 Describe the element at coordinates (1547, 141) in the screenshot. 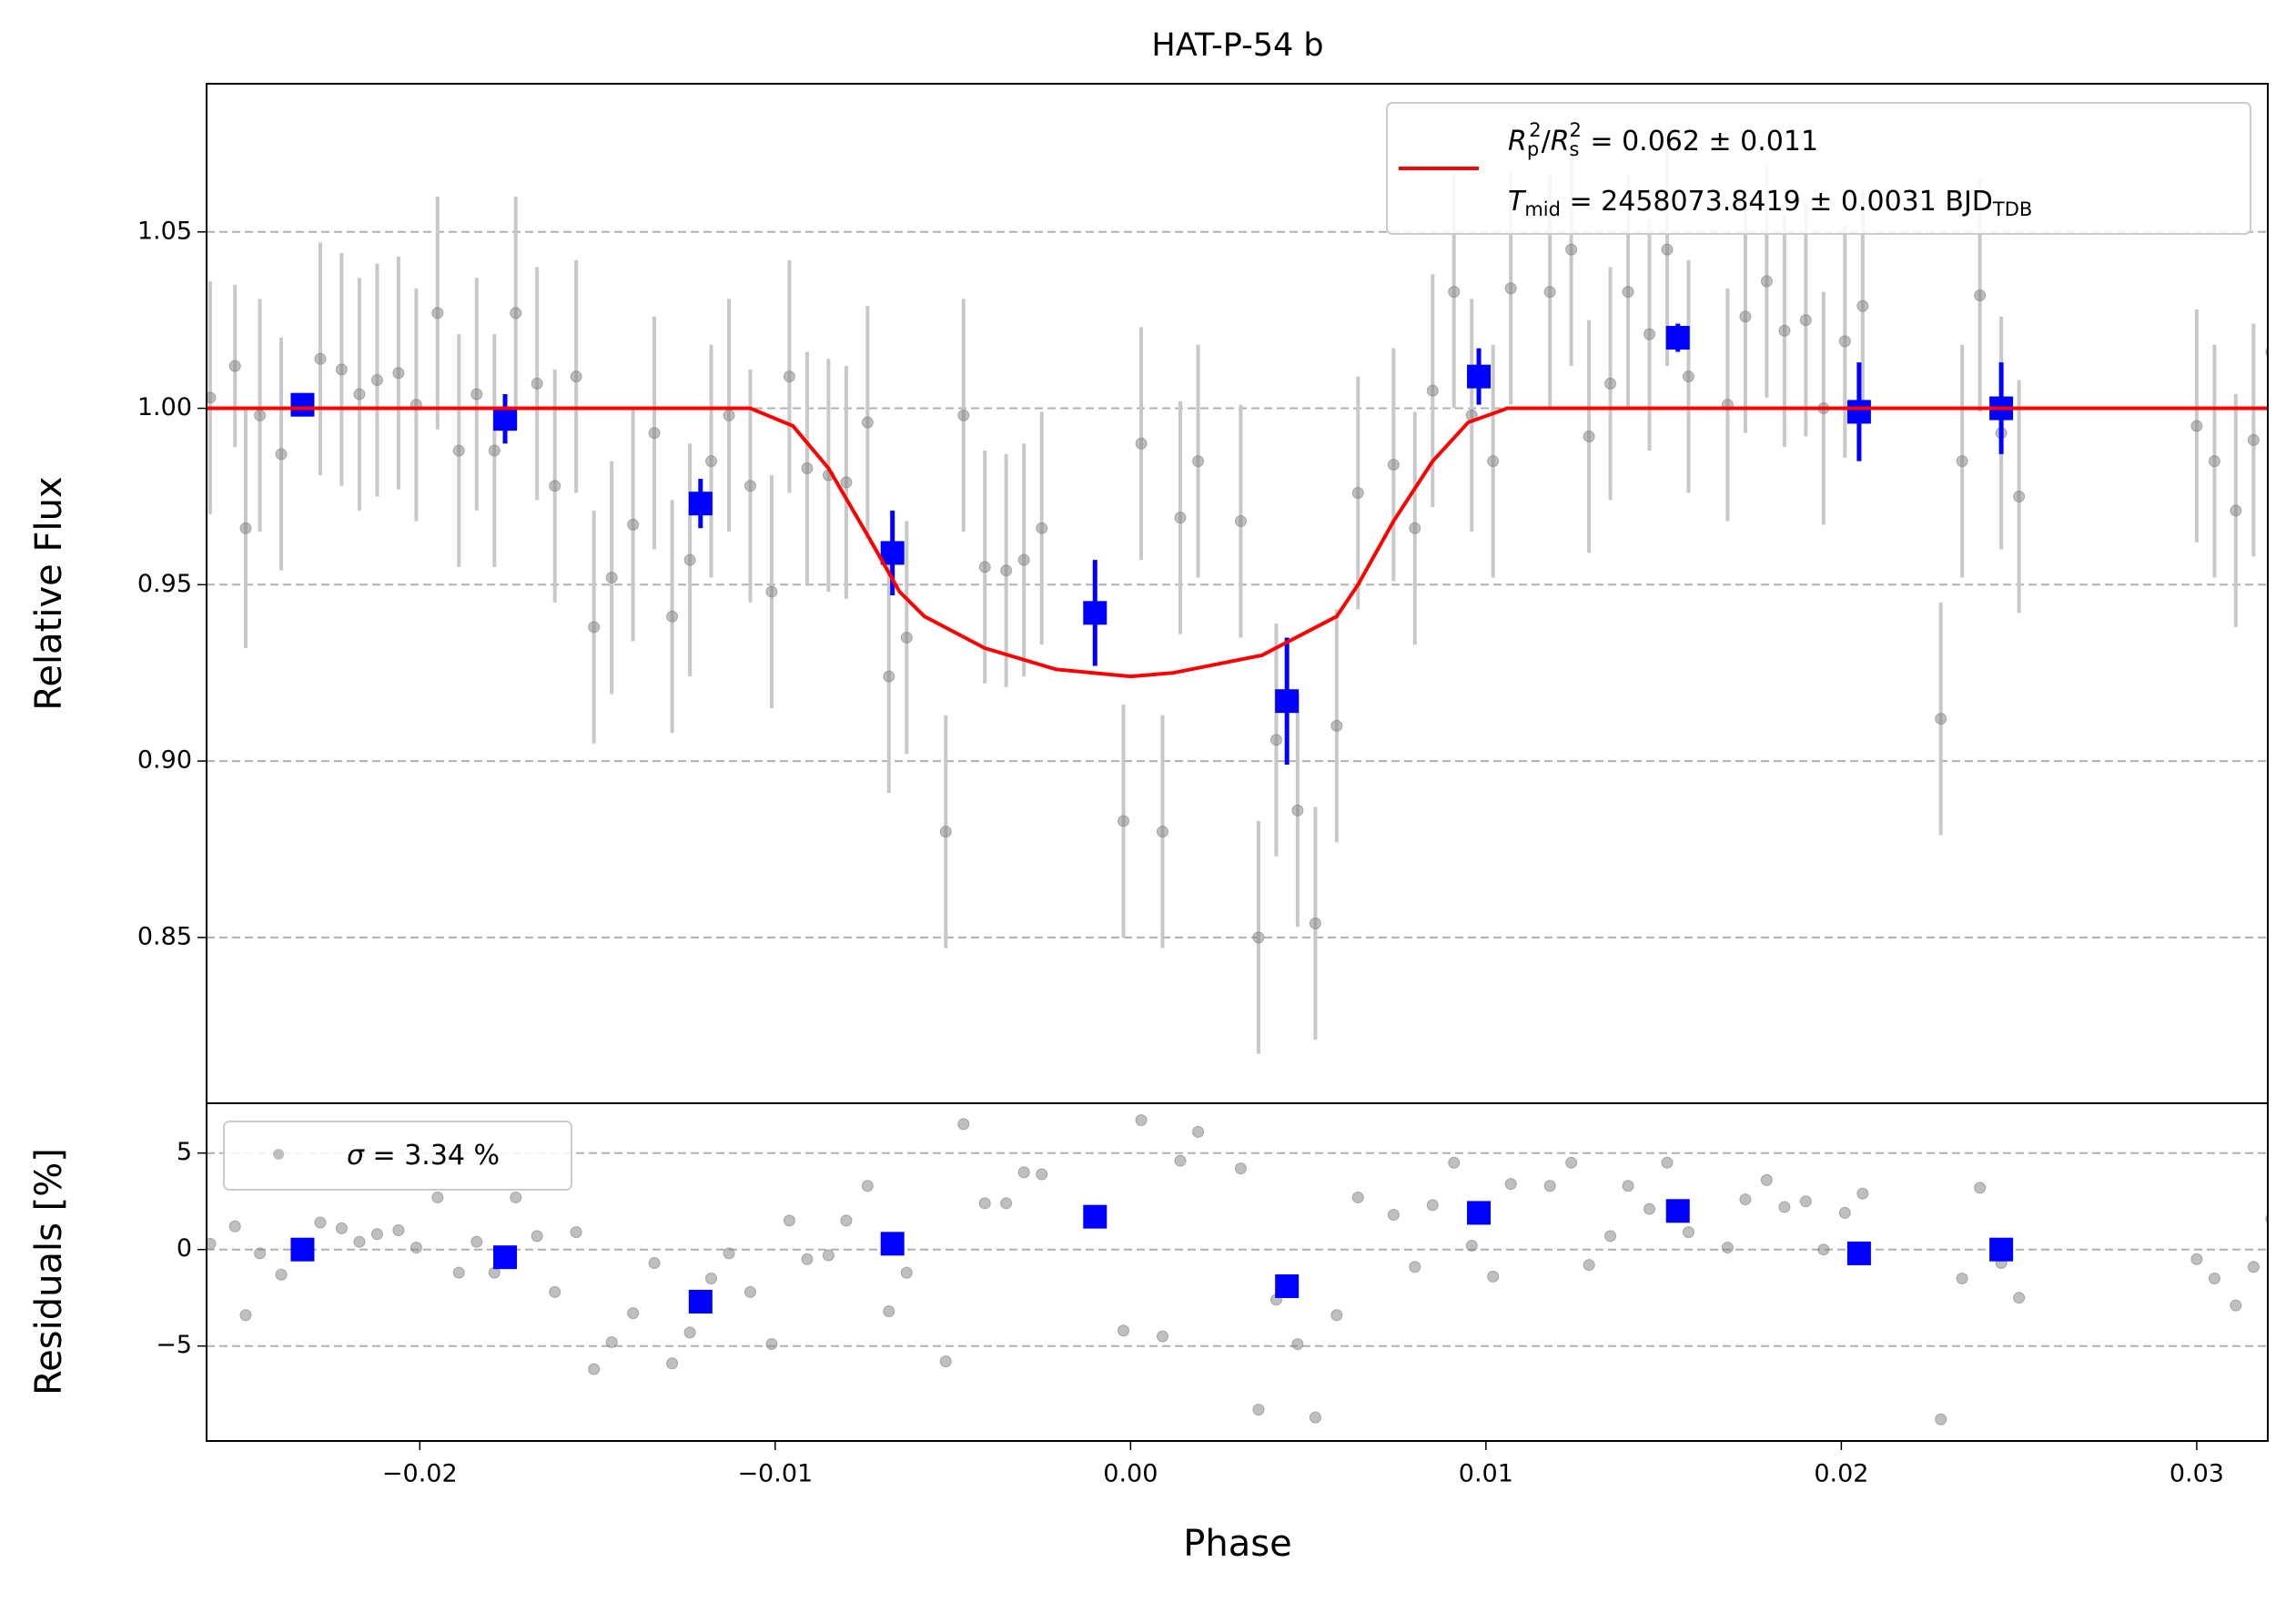

I see `legend-text-part: /` at that location.